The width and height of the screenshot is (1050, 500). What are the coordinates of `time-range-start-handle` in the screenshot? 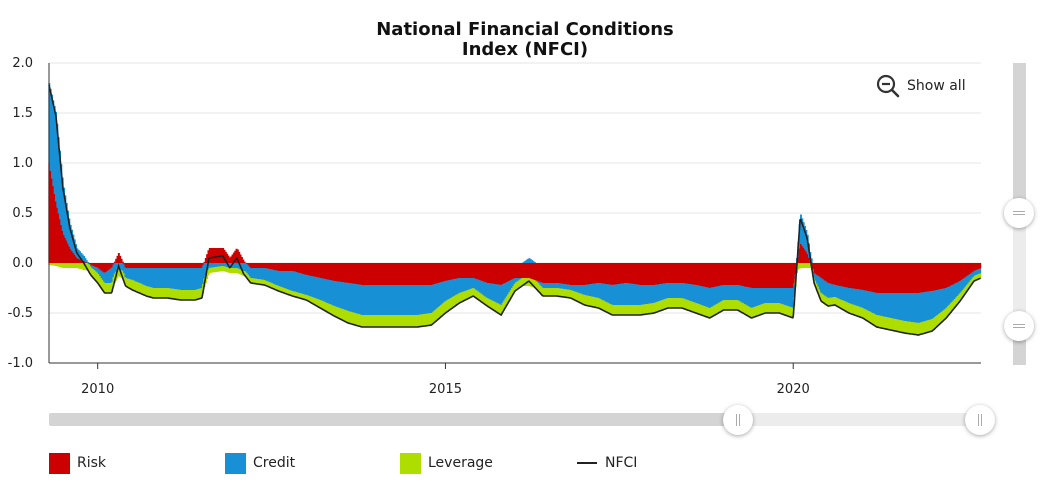 It's located at (738, 420).